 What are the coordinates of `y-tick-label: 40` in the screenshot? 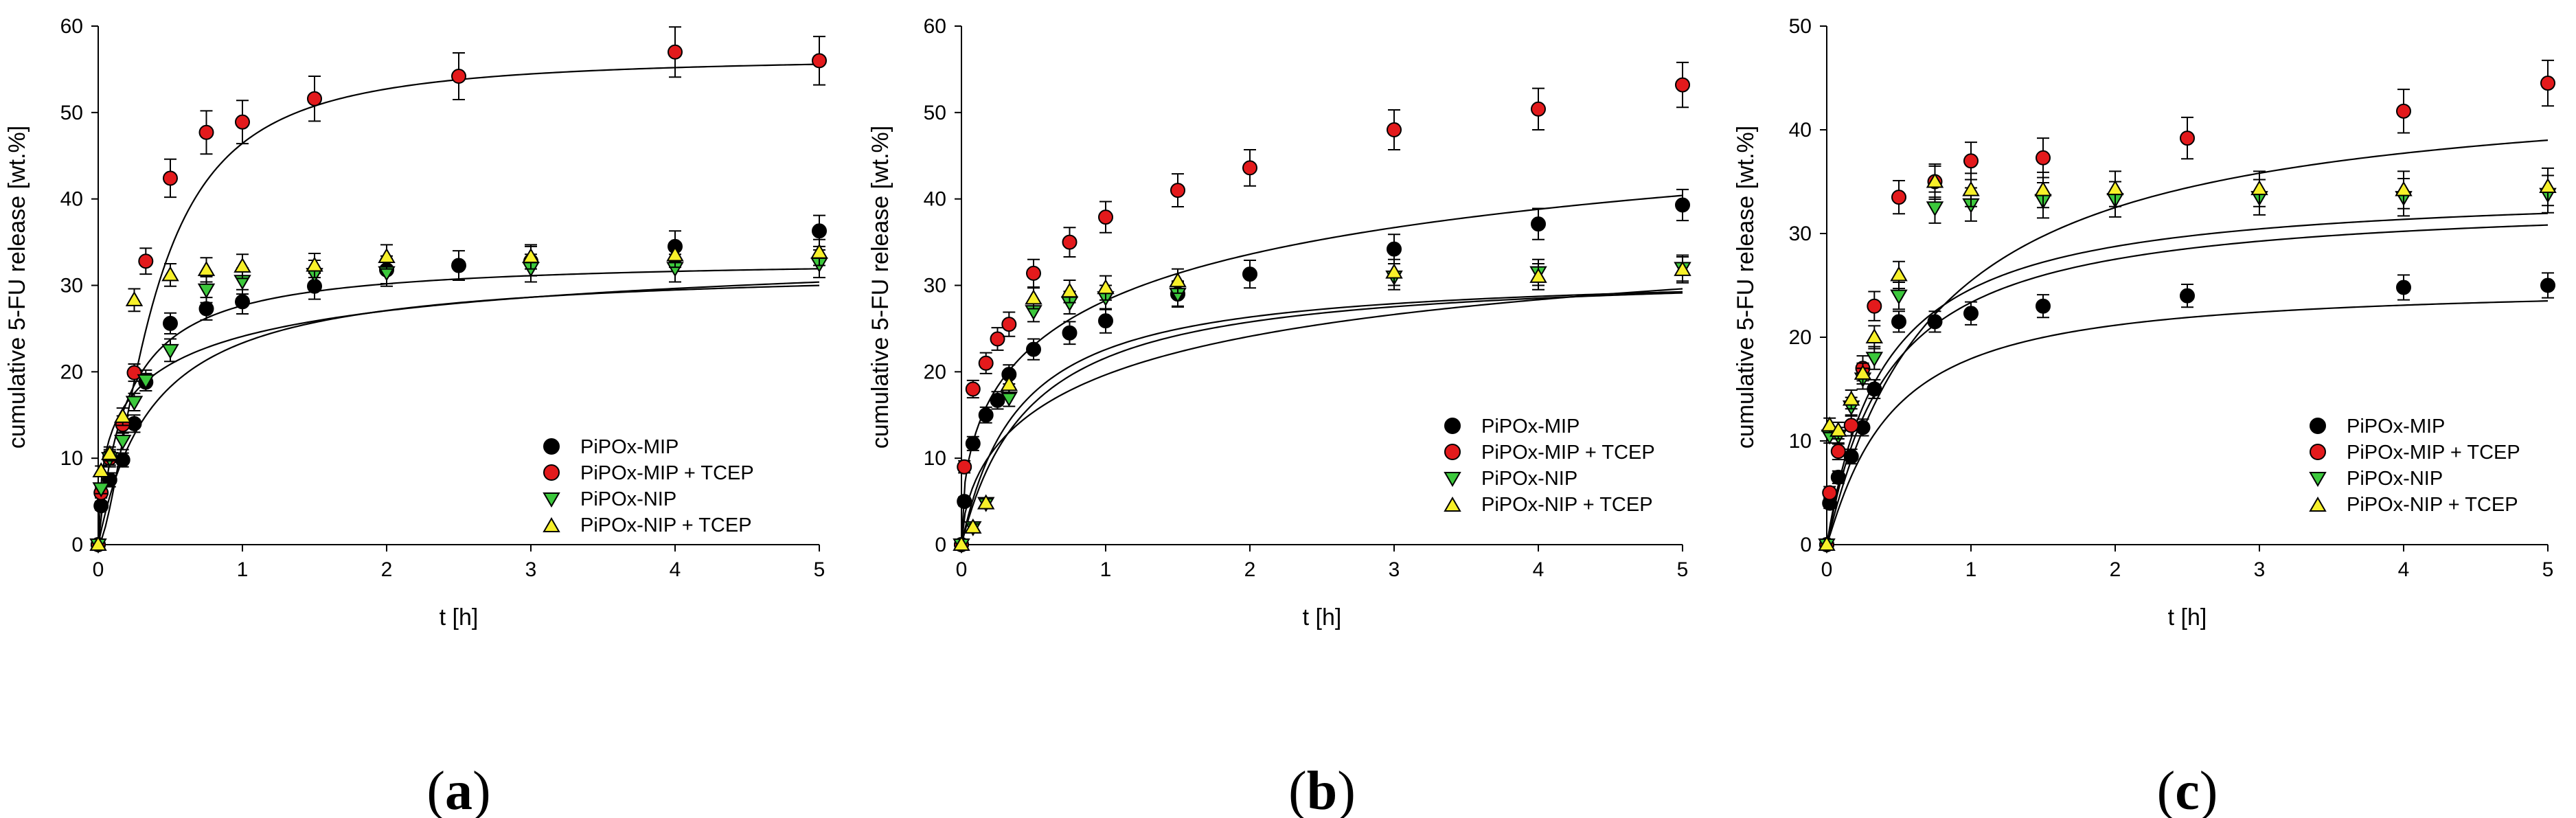 It's located at (71, 200).